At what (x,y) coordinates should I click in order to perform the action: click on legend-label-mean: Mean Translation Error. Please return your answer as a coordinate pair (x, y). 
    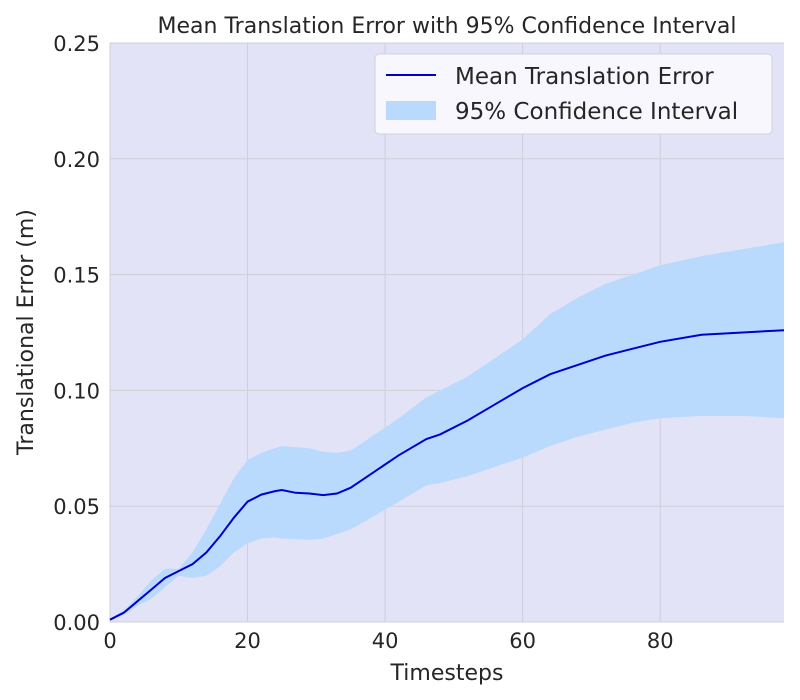
    Looking at the image, I should click on (584, 77).